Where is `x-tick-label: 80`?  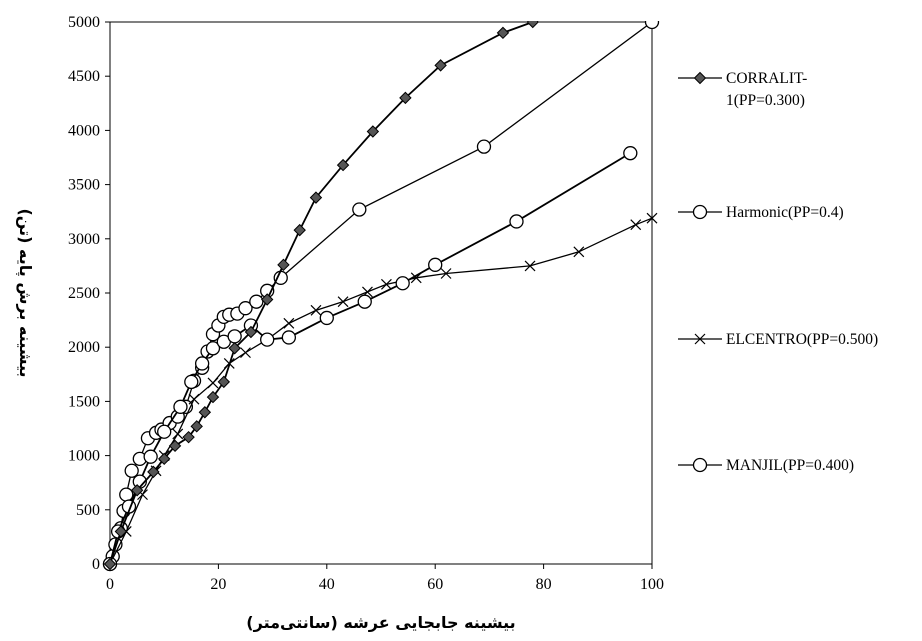 x-tick-label: 80 is located at coordinates (544, 584).